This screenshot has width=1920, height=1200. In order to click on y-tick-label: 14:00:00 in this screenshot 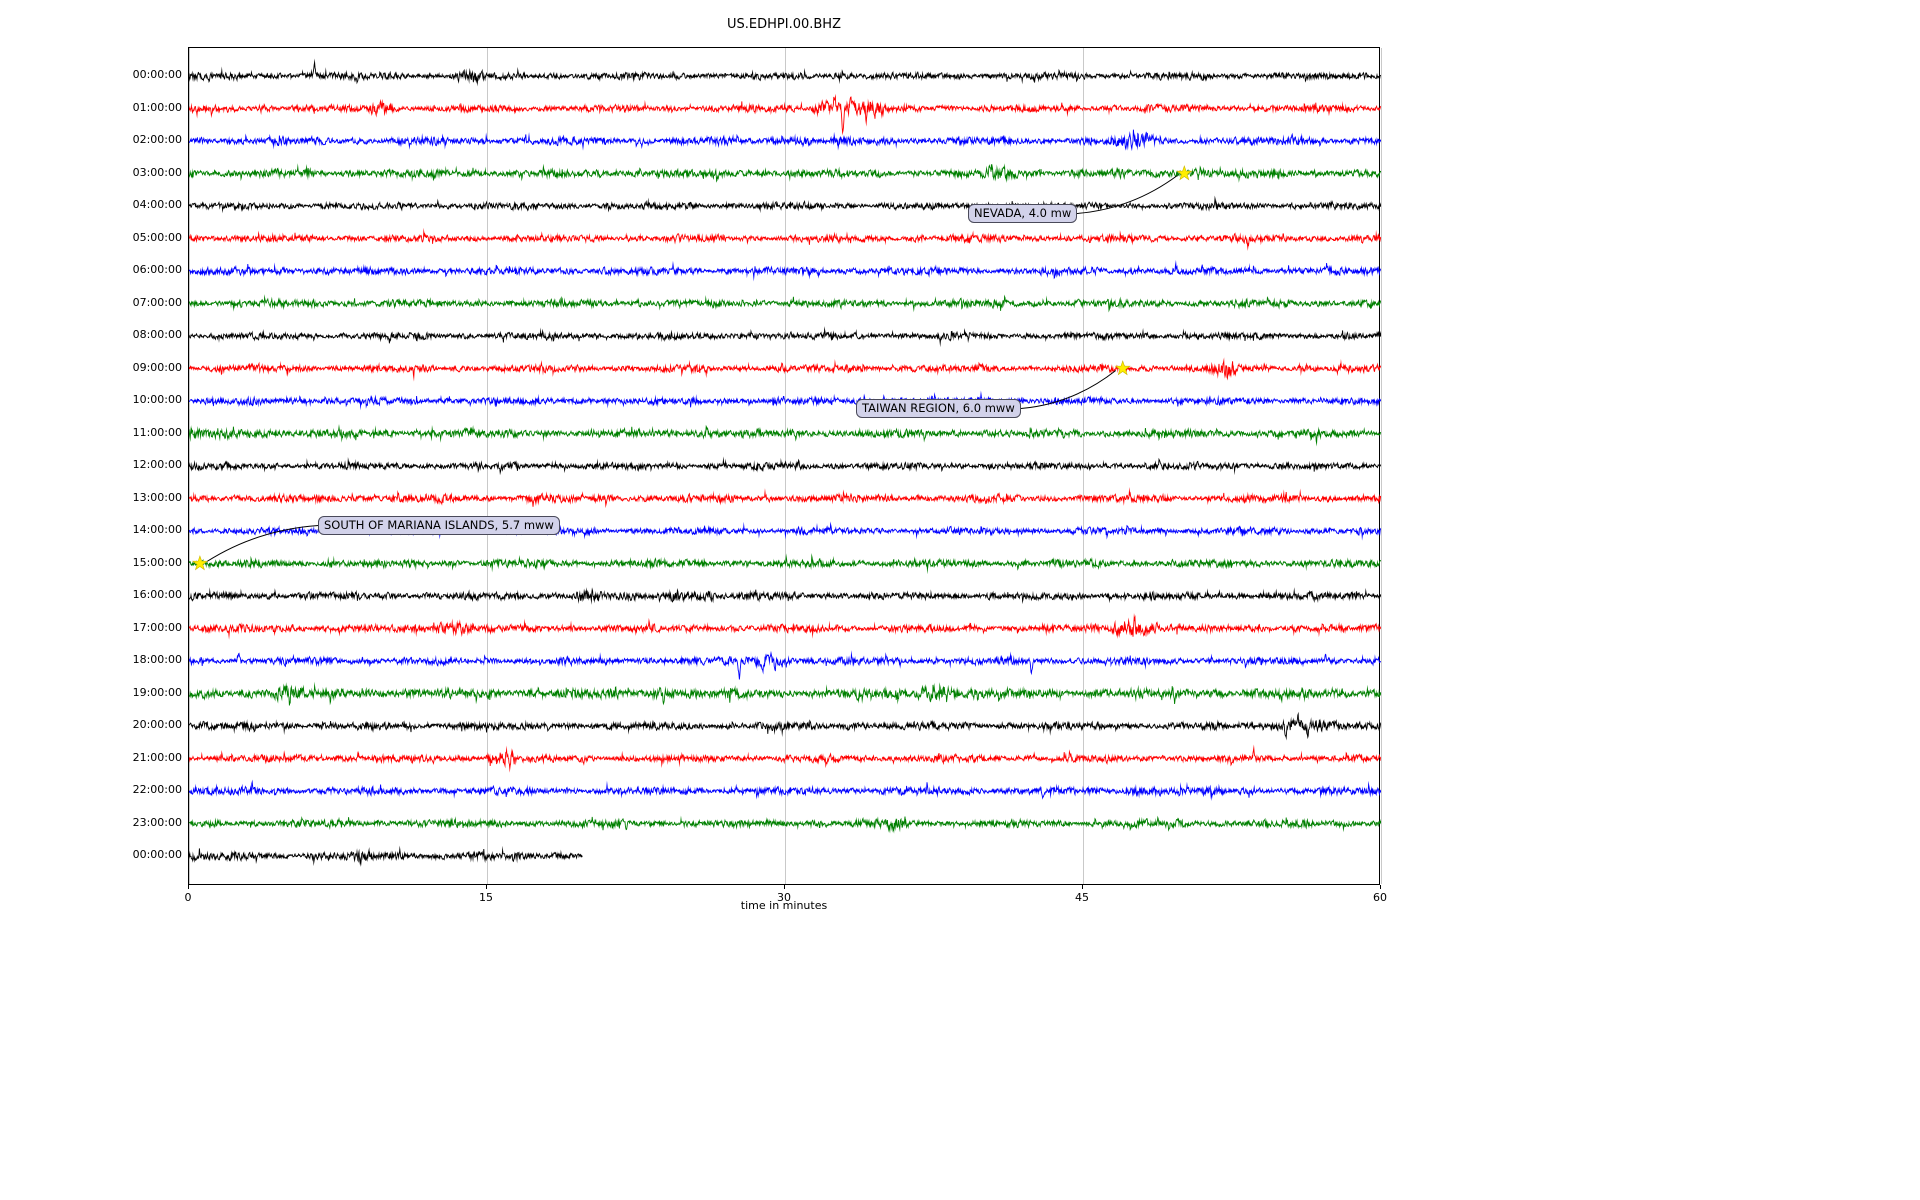, I will do `click(157, 529)`.